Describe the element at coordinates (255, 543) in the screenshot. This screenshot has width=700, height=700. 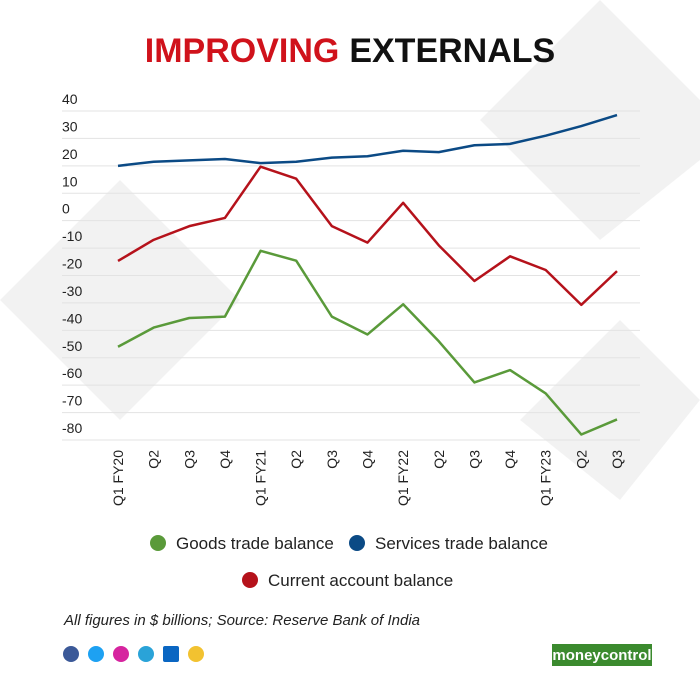
I see `legend-label: Goods trade balance` at that location.